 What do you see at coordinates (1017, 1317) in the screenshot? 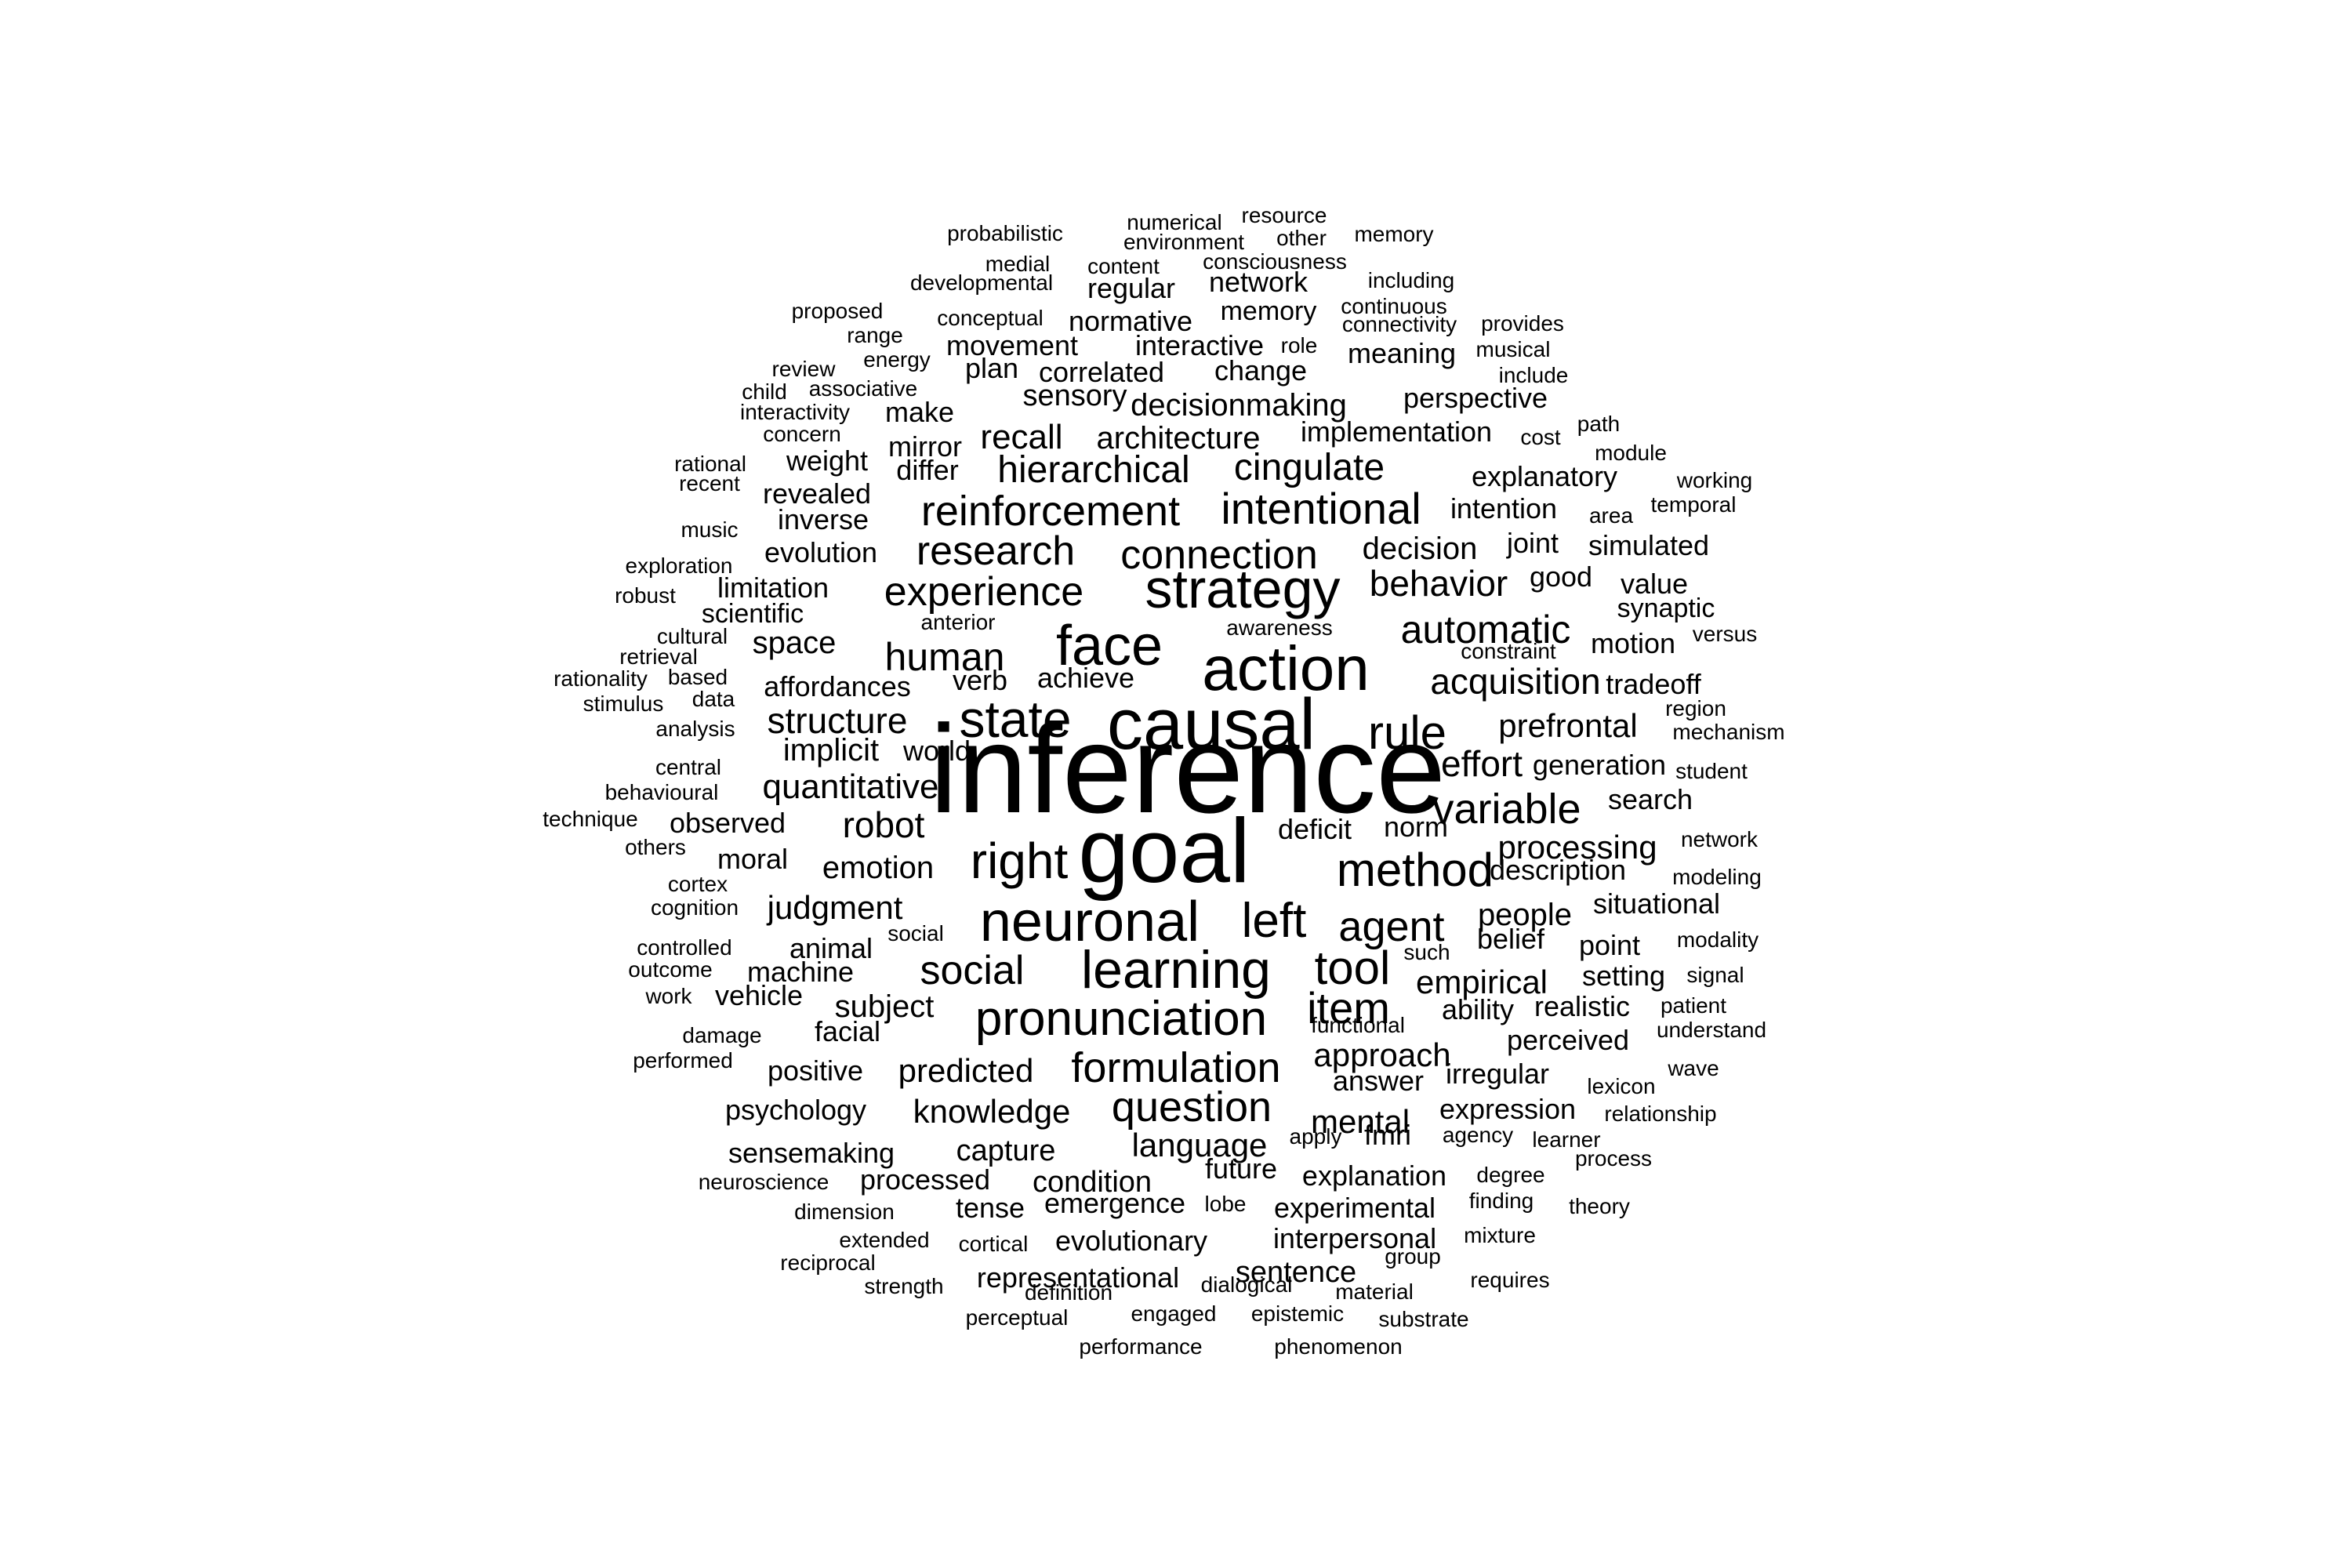
I see `word-perceptual: perceptual` at bounding box center [1017, 1317].